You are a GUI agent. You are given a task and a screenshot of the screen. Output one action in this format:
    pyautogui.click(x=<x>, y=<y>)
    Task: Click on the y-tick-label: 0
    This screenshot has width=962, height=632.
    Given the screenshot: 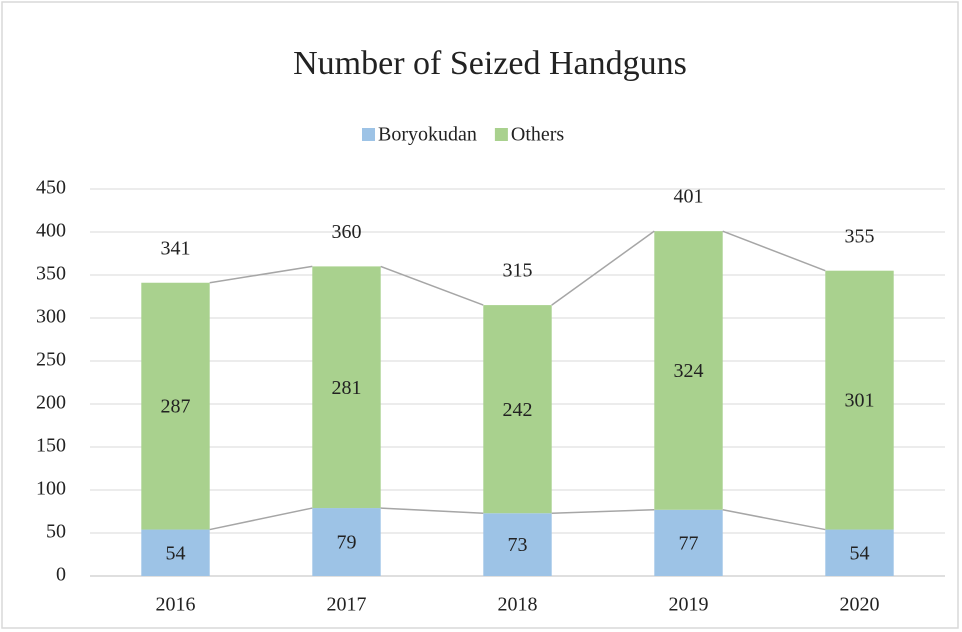 What is the action you would take?
    pyautogui.click(x=61, y=575)
    